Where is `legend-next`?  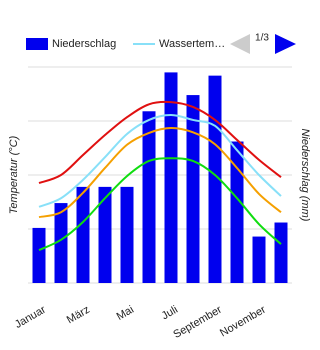 legend-next is located at coordinates (285, 44).